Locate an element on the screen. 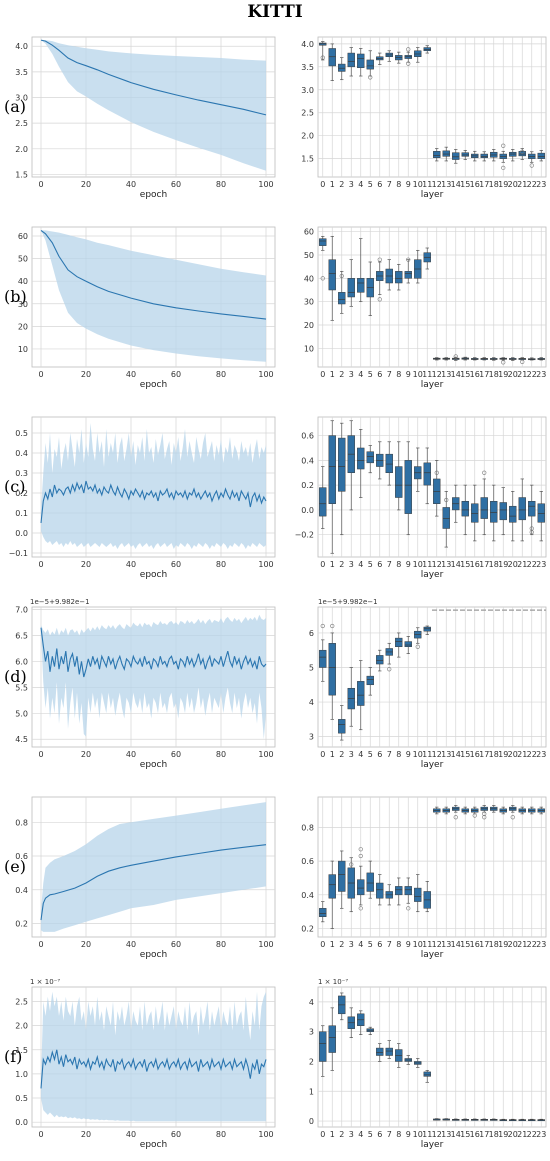  x-tick-label: 15 is located at coordinates (465, 564).